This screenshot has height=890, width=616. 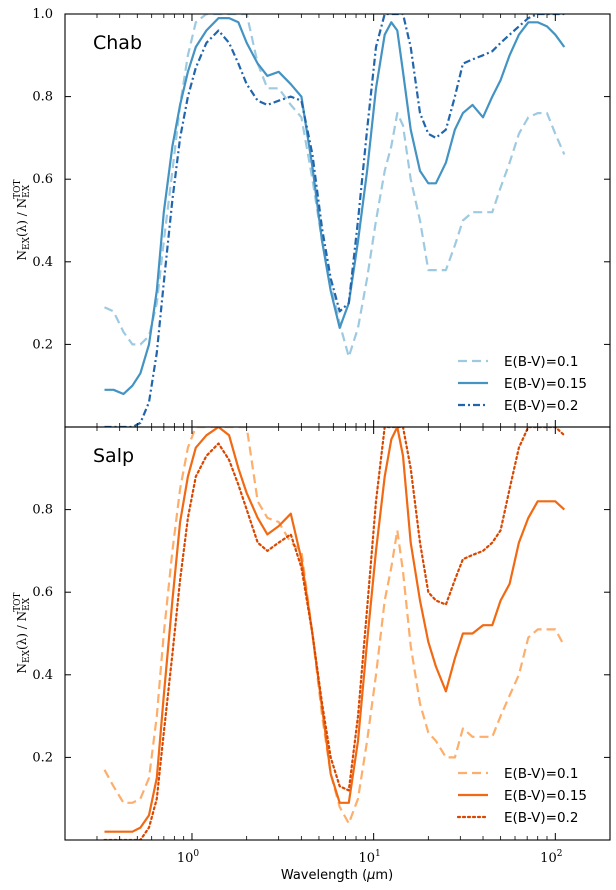 I want to click on chab-y-tick-label: 0.2, so click(x=42, y=344).